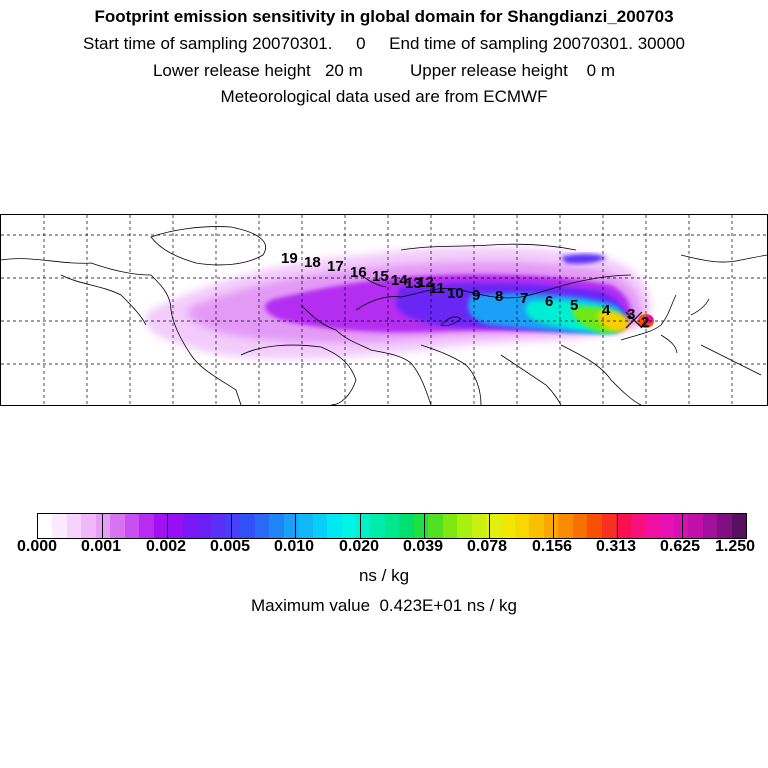 This screenshot has width=768, height=768. Describe the element at coordinates (37, 546) in the screenshot. I see `colorbar-tick-label: 0.000` at that location.